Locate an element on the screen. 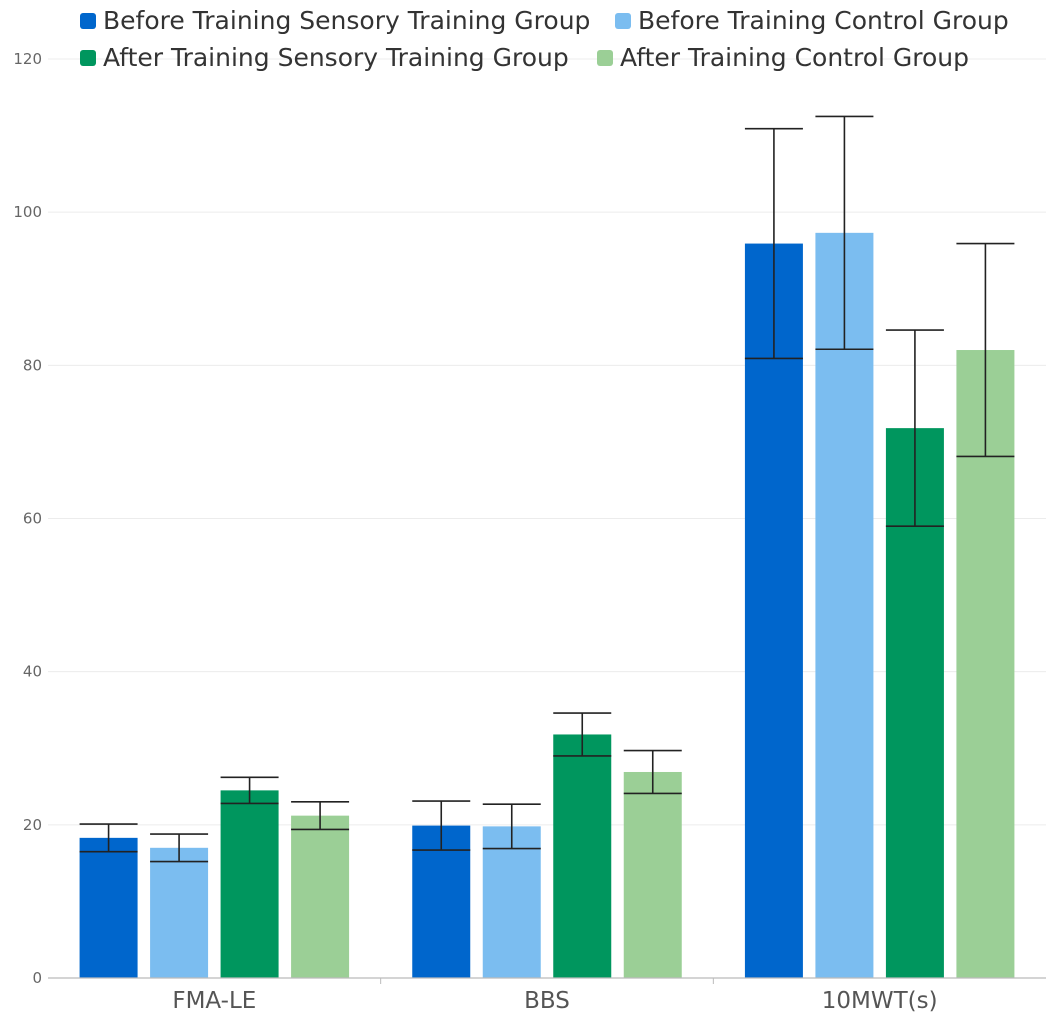 The image size is (1054, 1027). y-tick-label: 40 is located at coordinates (32, 672).